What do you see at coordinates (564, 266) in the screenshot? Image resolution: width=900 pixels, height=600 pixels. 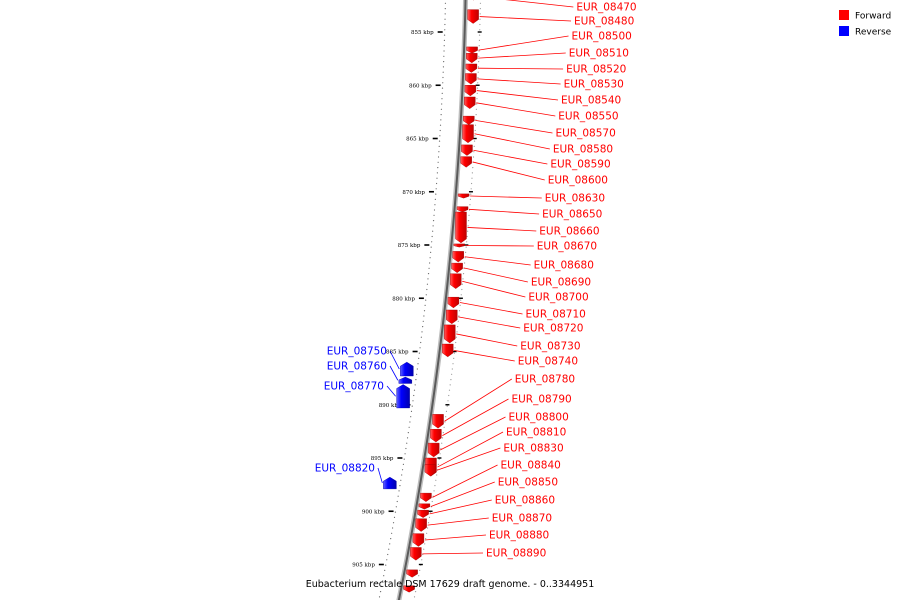 I see `gene-label-eur_08680: EUR_08680` at bounding box center [564, 266].